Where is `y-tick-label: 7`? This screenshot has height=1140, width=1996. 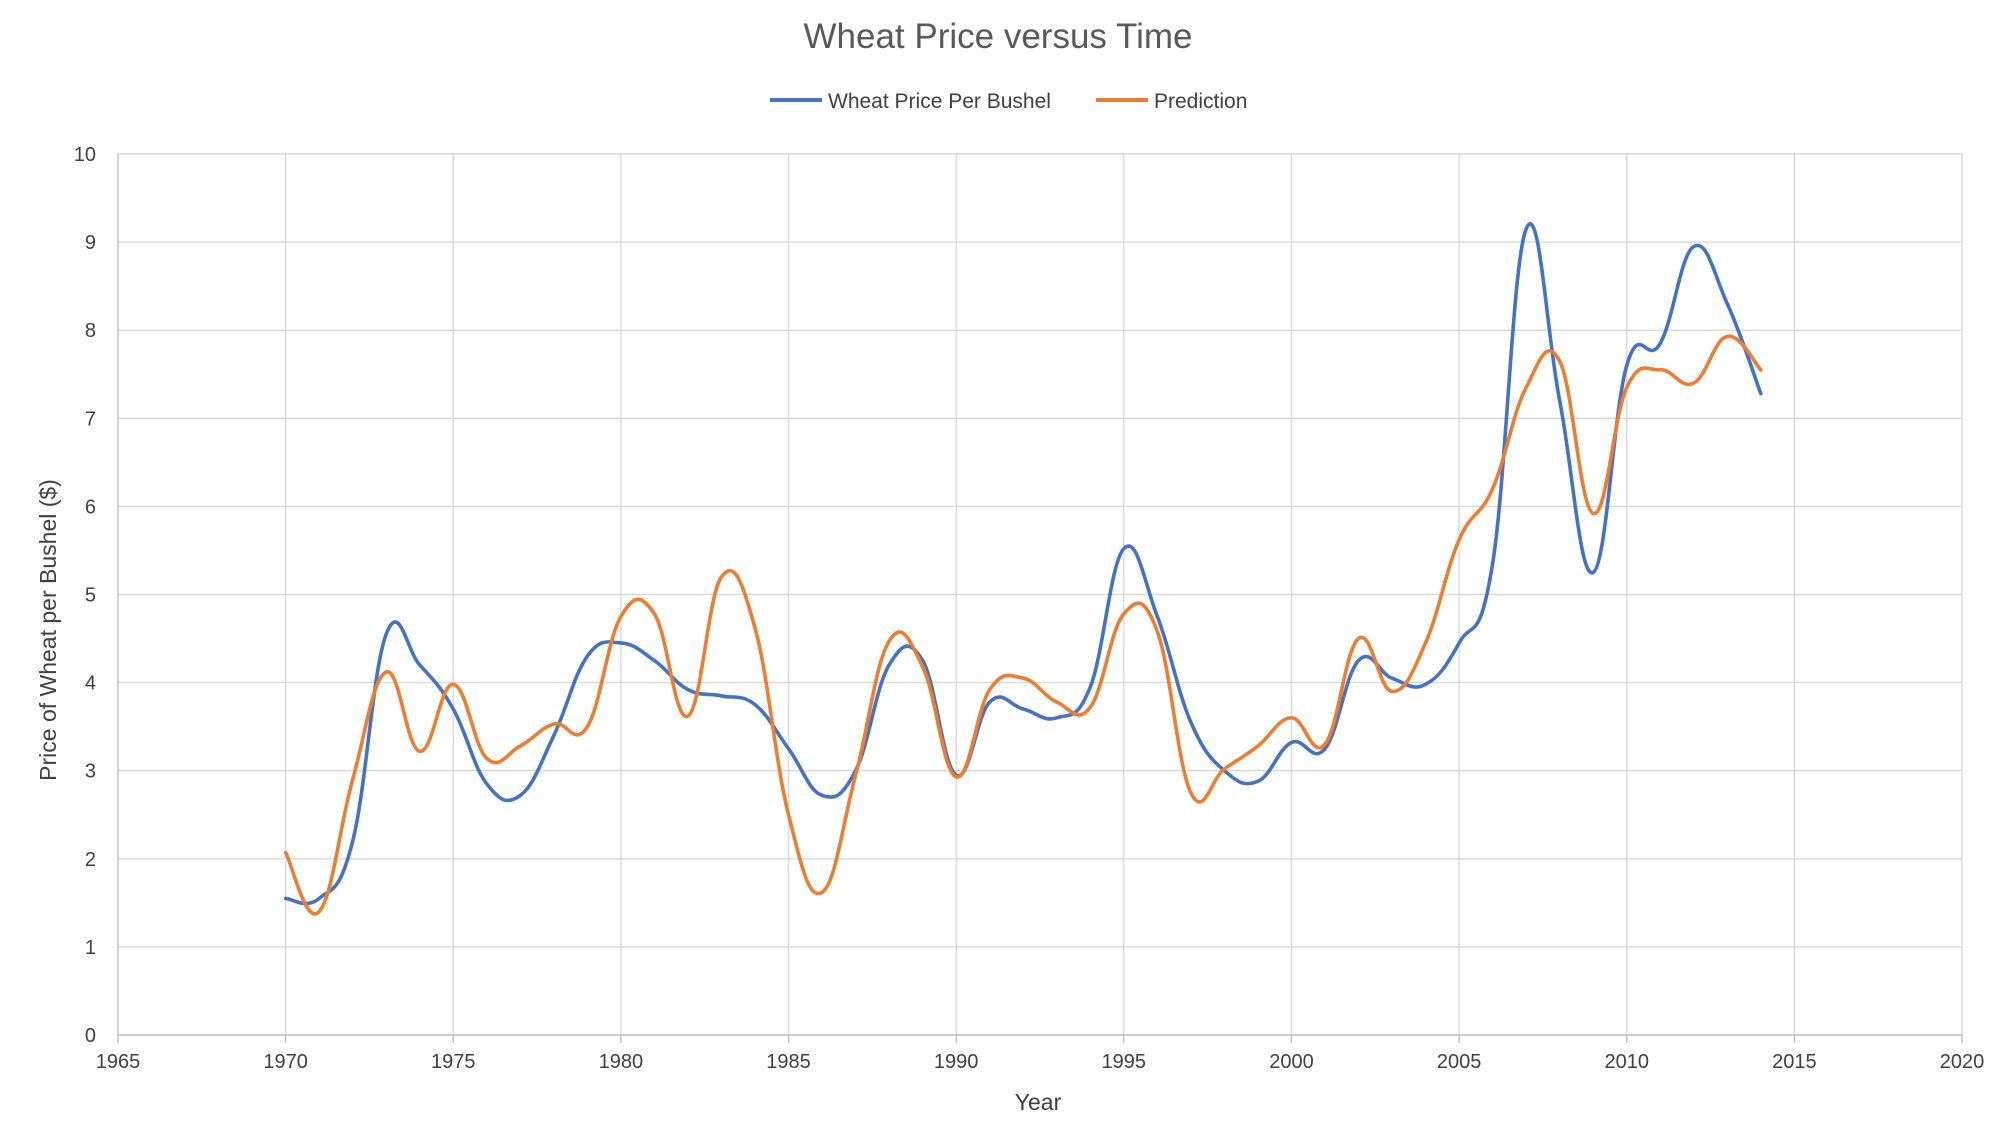 y-tick-label: 7 is located at coordinates (90, 419).